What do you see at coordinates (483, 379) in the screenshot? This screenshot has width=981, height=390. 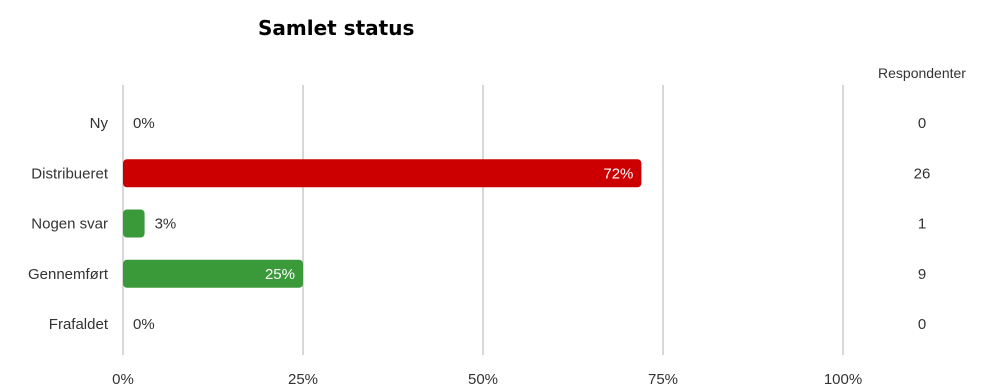 I see `x-tick-label: 50%` at bounding box center [483, 379].